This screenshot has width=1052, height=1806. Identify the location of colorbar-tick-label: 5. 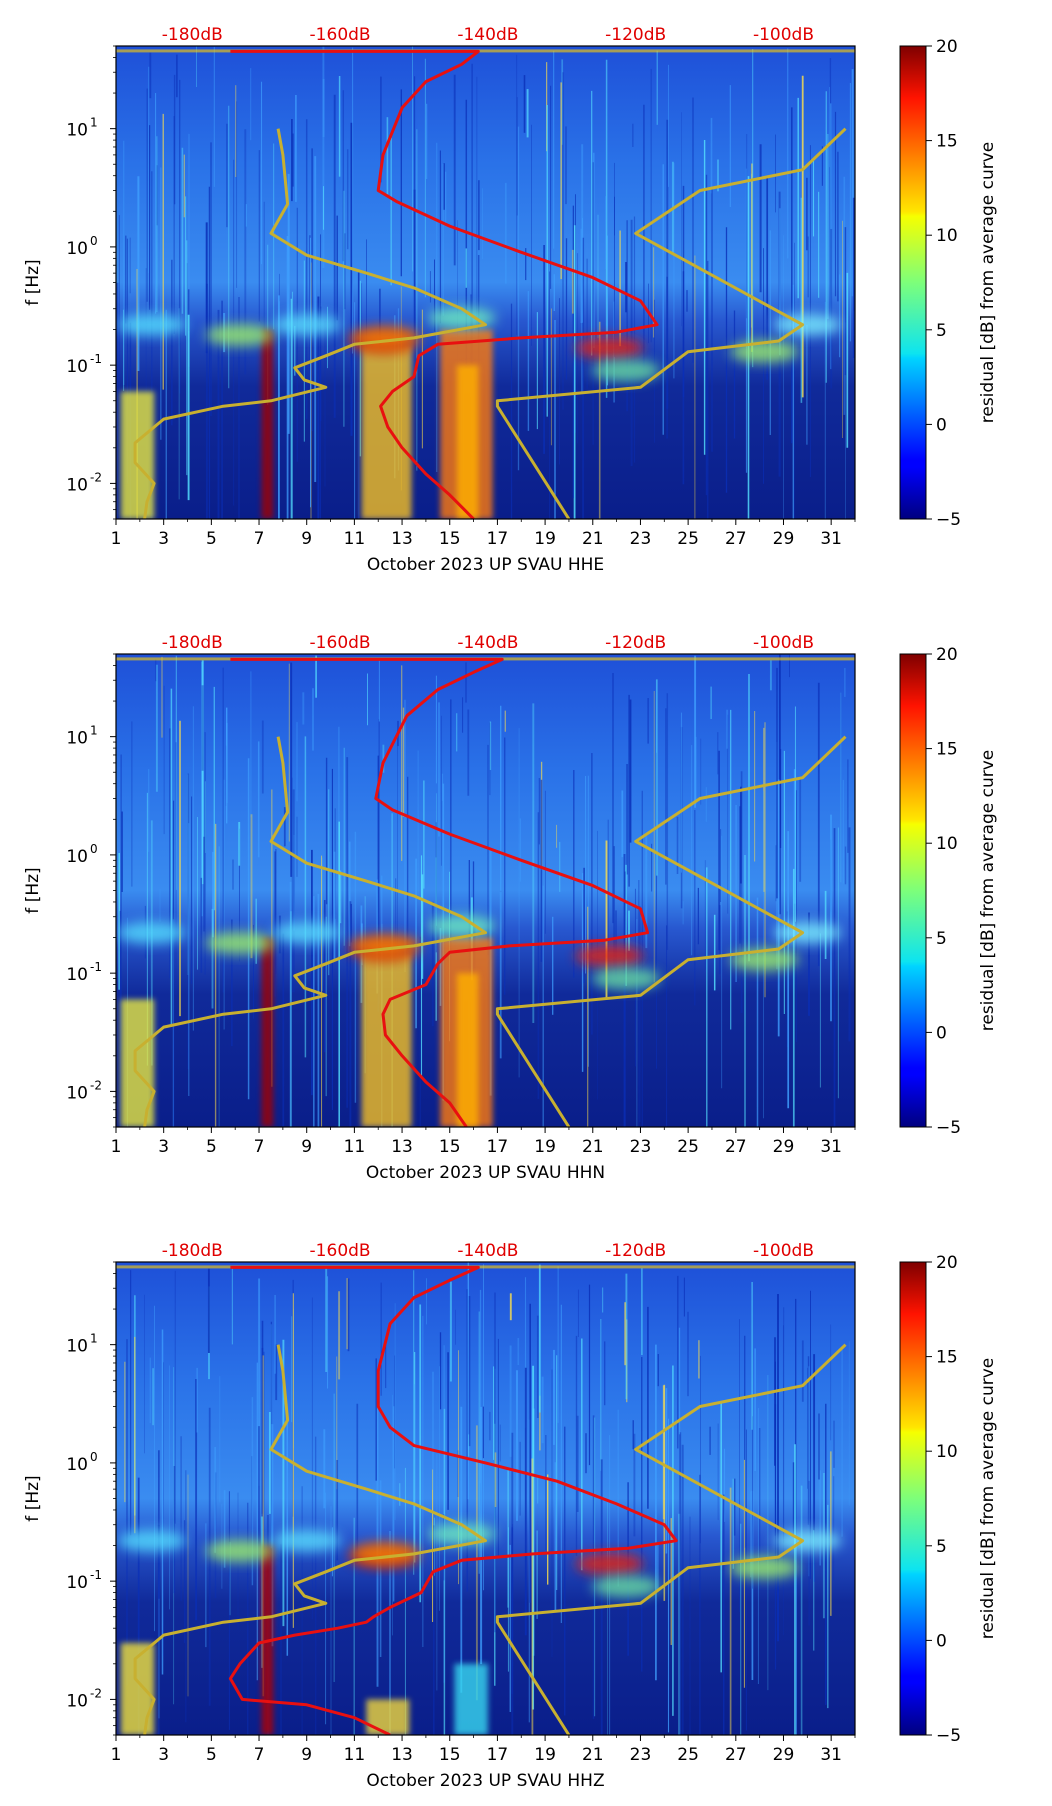
(941, 331).